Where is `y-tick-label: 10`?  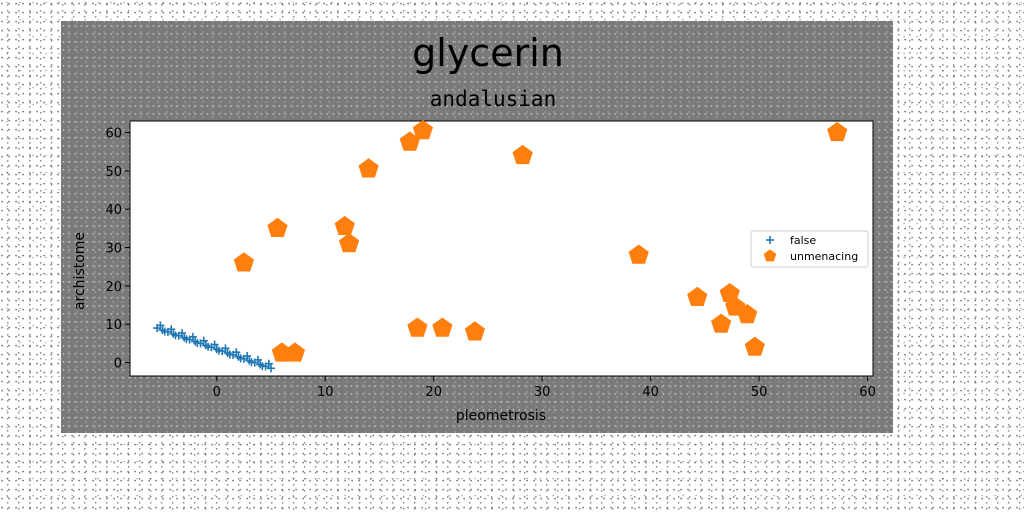 y-tick-label: 10 is located at coordinates (113, 325).